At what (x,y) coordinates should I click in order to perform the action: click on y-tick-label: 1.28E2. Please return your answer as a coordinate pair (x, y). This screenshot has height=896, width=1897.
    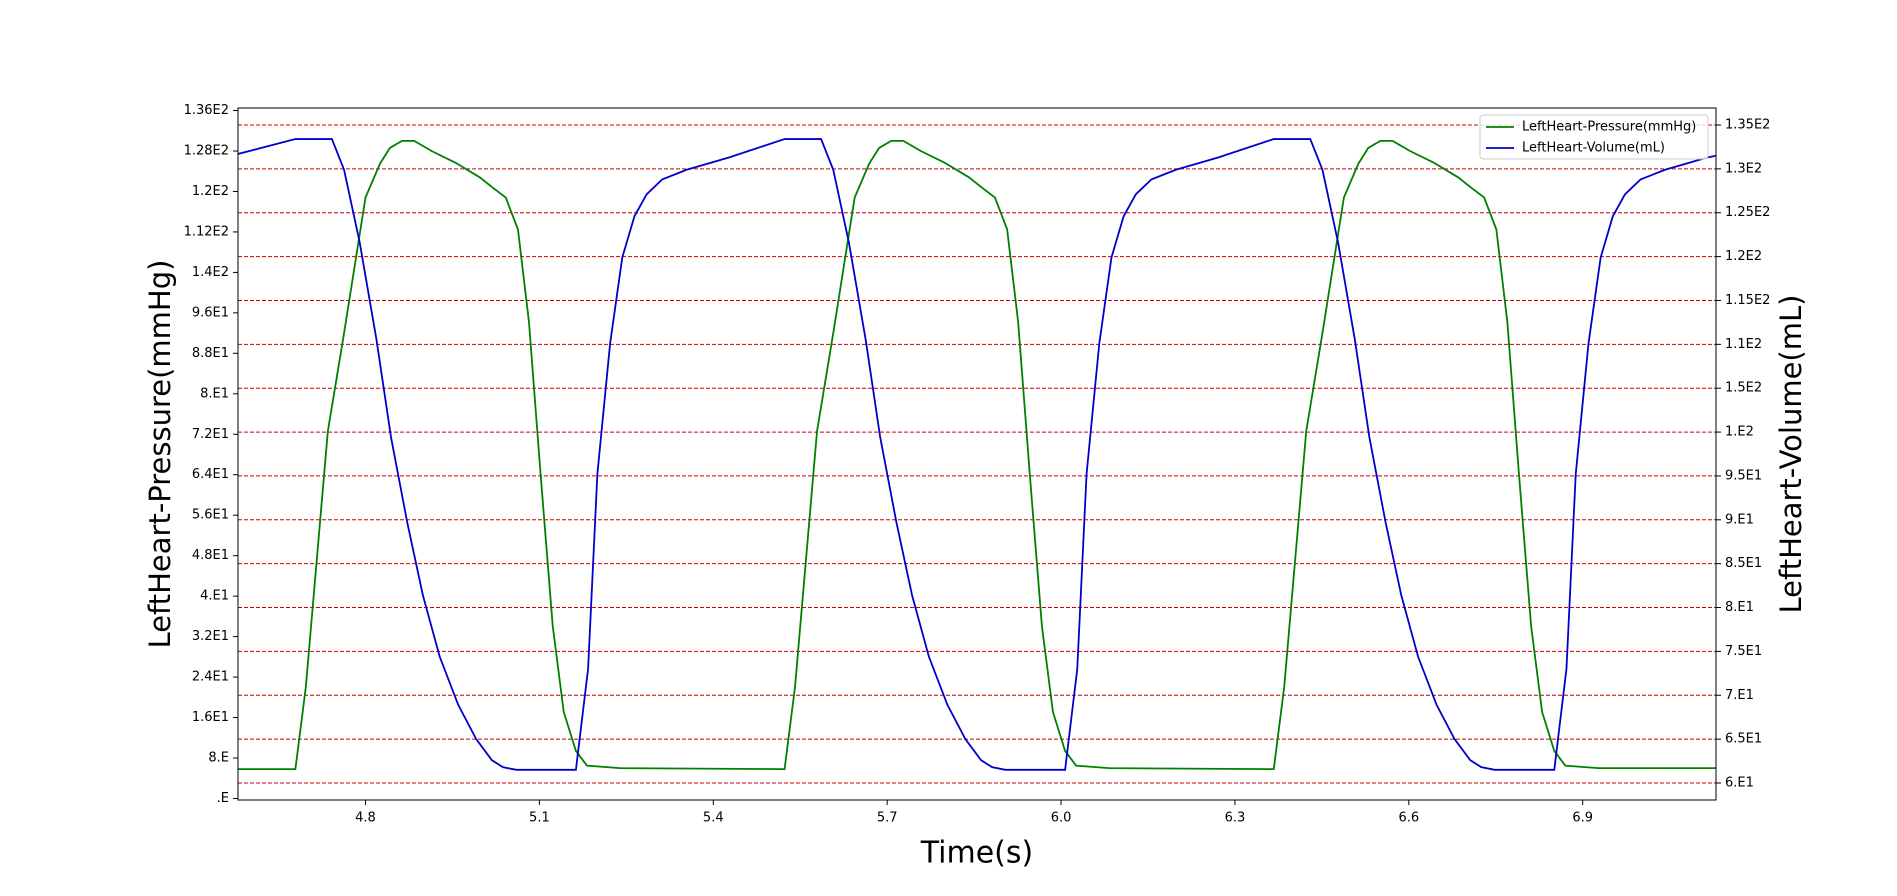
    Looking at the image, I should click on (206, 150).